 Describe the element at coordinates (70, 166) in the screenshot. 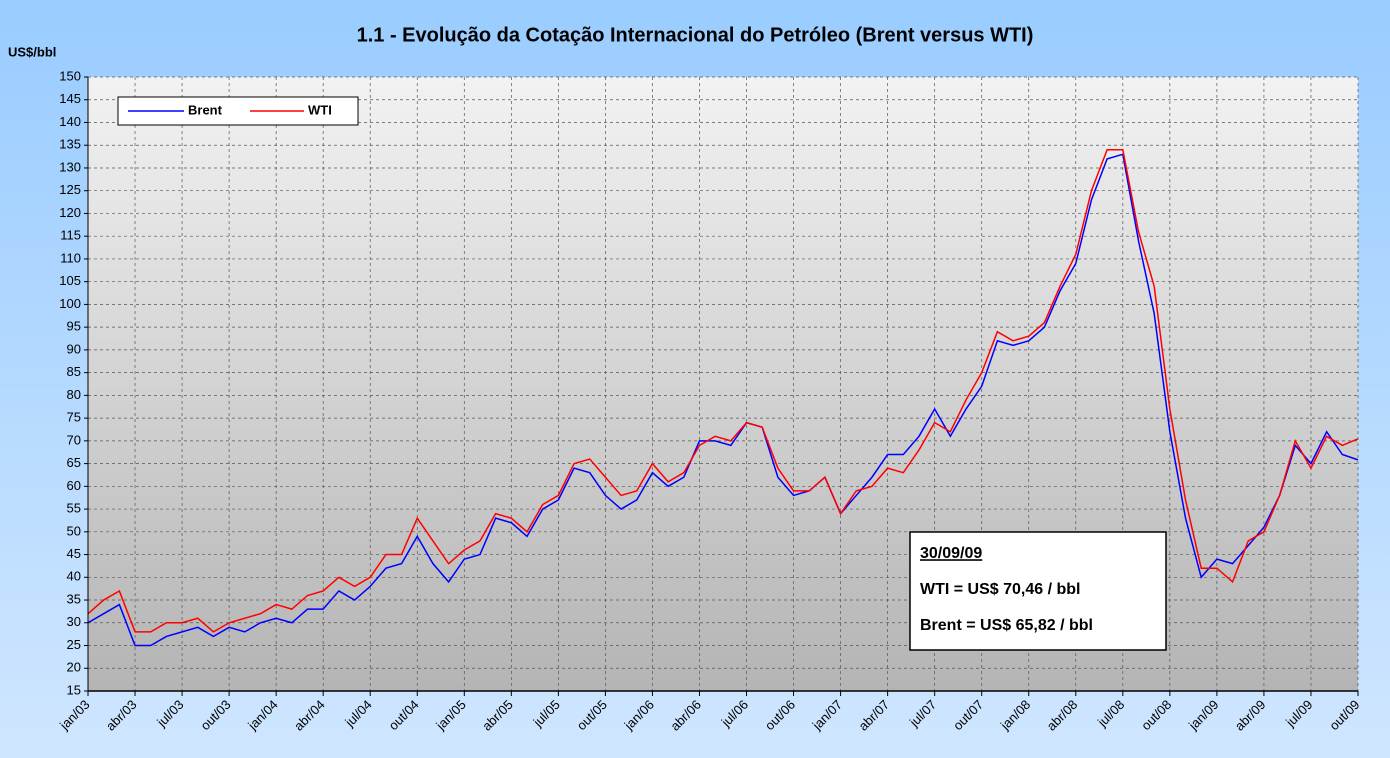

I see `y-tick-label: 130` at that location.